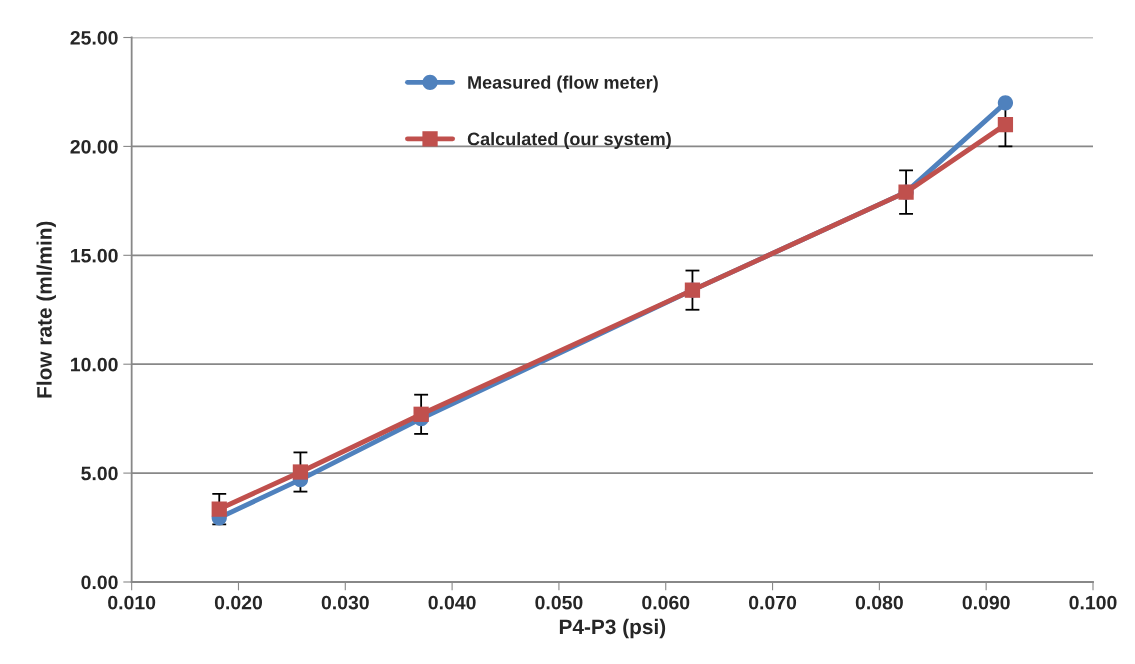 The width and height of the screenshot is (1135, 664). Describe the element at coordinates (94, 146) in the screenshot. I see `y-tick-label: 20.00` at that location.